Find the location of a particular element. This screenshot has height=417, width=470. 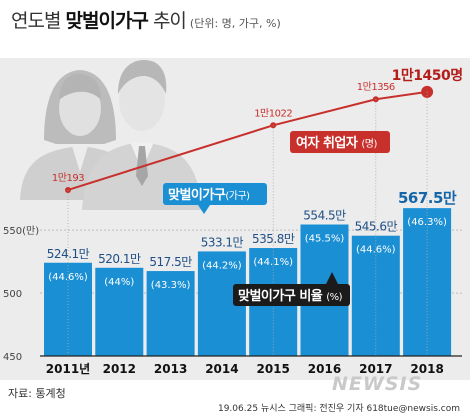

y-tick-label: 550(만) is located at coordinates (21, 231).